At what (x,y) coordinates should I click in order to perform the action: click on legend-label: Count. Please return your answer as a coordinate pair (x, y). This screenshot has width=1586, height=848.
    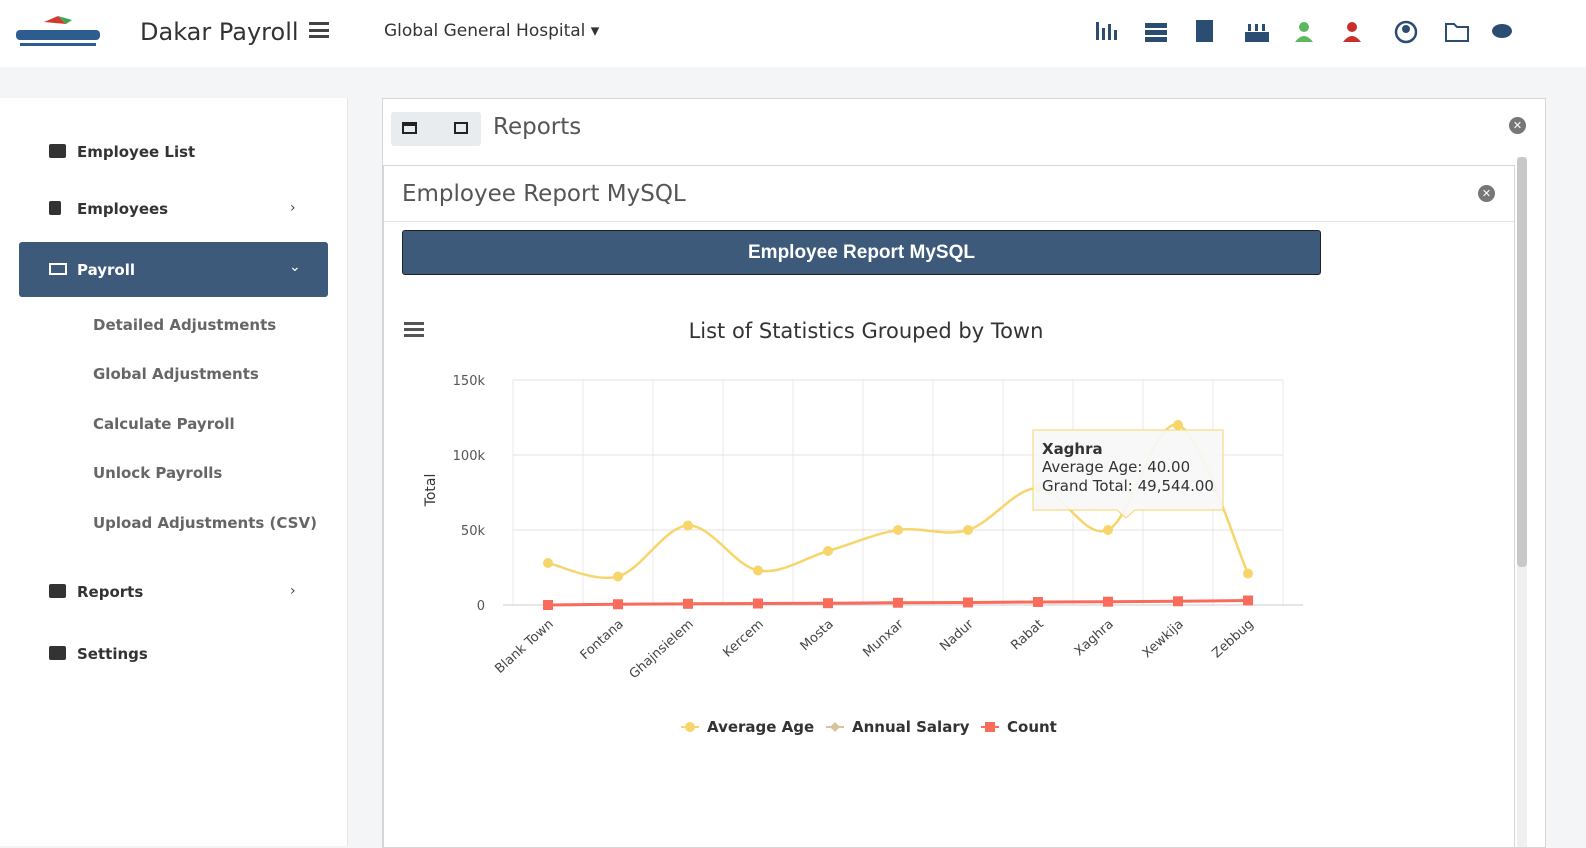
    Looking at the image, I should click on (1032, 727).